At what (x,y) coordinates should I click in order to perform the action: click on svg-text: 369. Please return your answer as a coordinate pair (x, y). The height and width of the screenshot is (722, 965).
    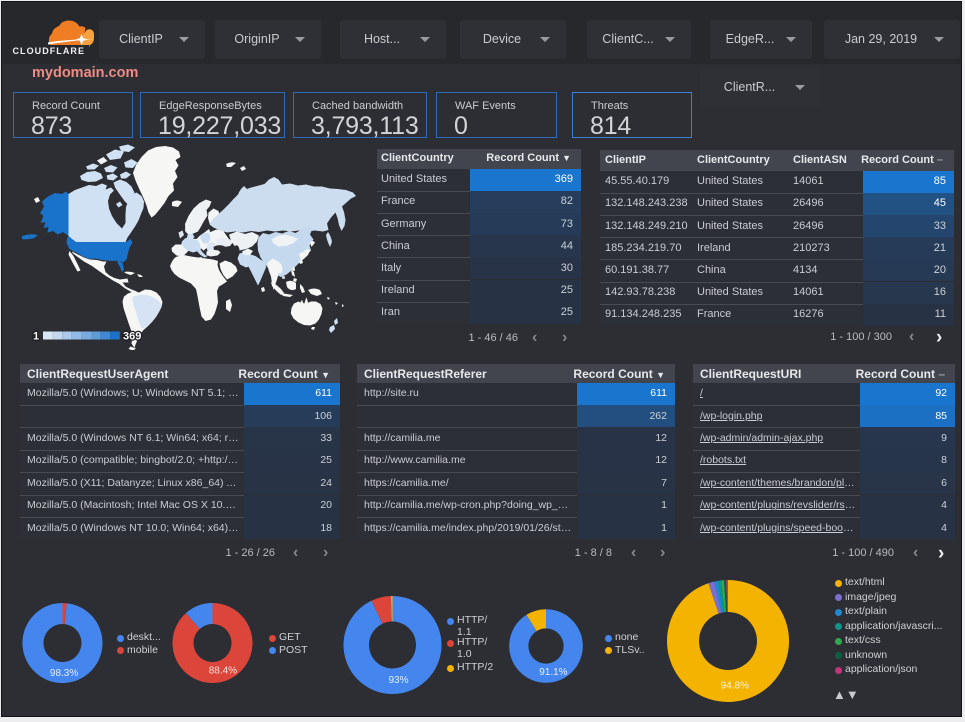
    Looking at the image, I should click on (132, 337).